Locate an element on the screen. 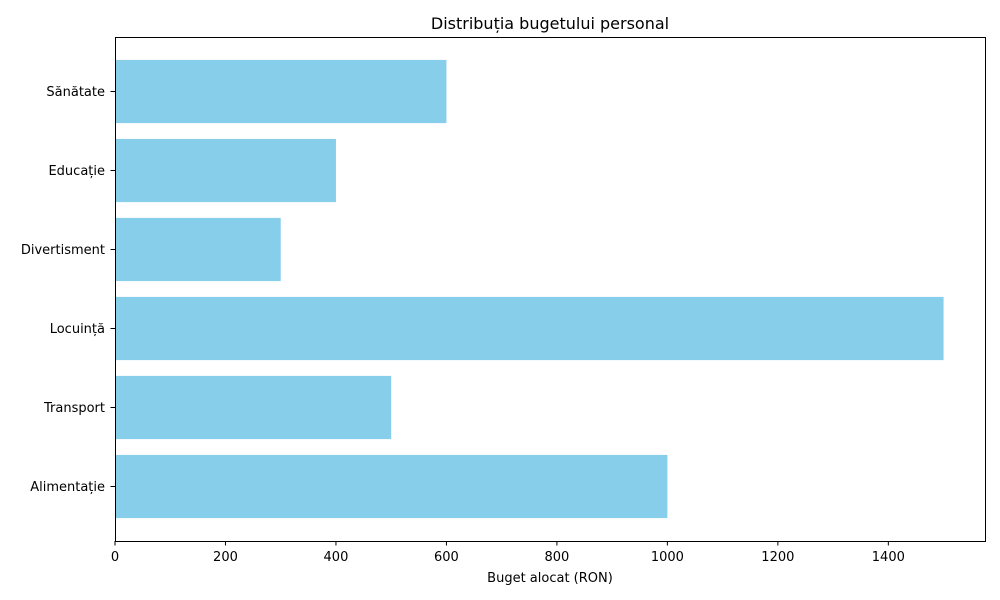 The height and width of the screenshot is (600, 1000). x-tick-label: 1000 is located at coordinates (667, 557).